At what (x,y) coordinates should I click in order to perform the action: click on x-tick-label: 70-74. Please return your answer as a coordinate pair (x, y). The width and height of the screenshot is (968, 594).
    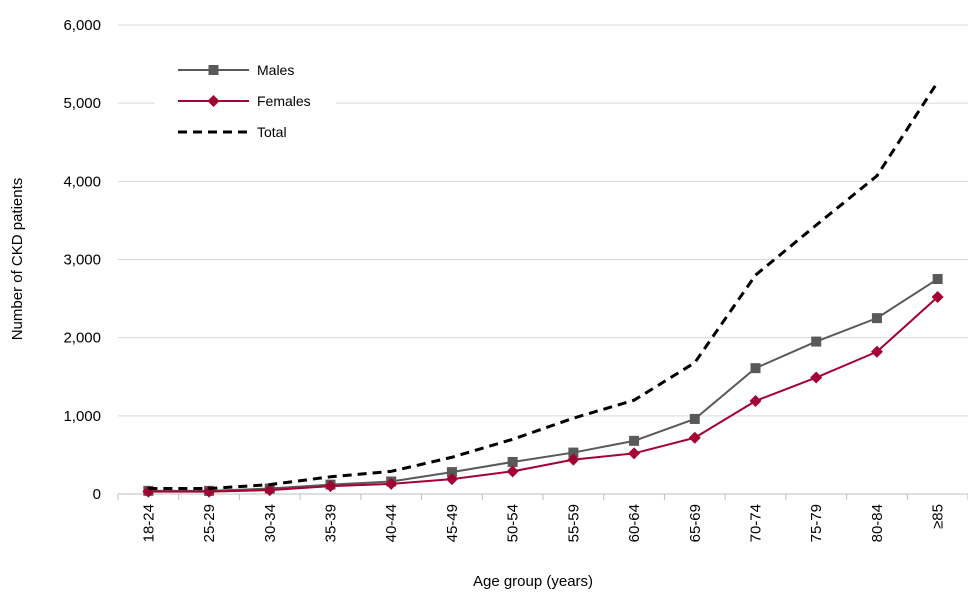
    Looking at the image, I should click on (756, 523).